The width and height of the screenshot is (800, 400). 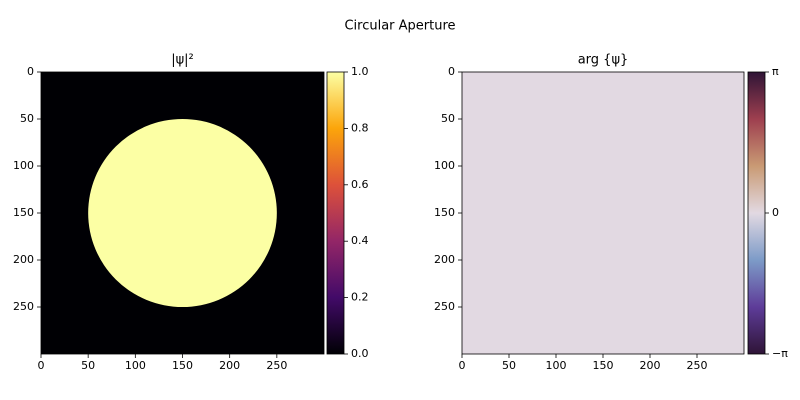 I want to click on colorbar-tick-label: 0.8, so click(x=360, y=127).